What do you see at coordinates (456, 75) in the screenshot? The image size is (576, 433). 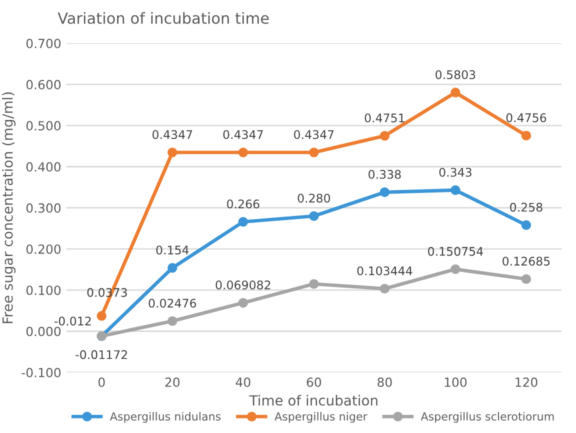 I see `data-label: 0.5803` at bounding box center [456, 75].